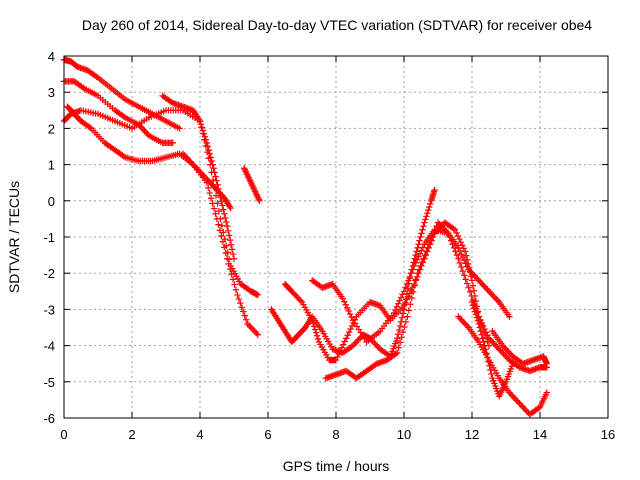 This screenshot has width=640, height=480. I want to click on x-tick-label: 6, so click(267, 434).